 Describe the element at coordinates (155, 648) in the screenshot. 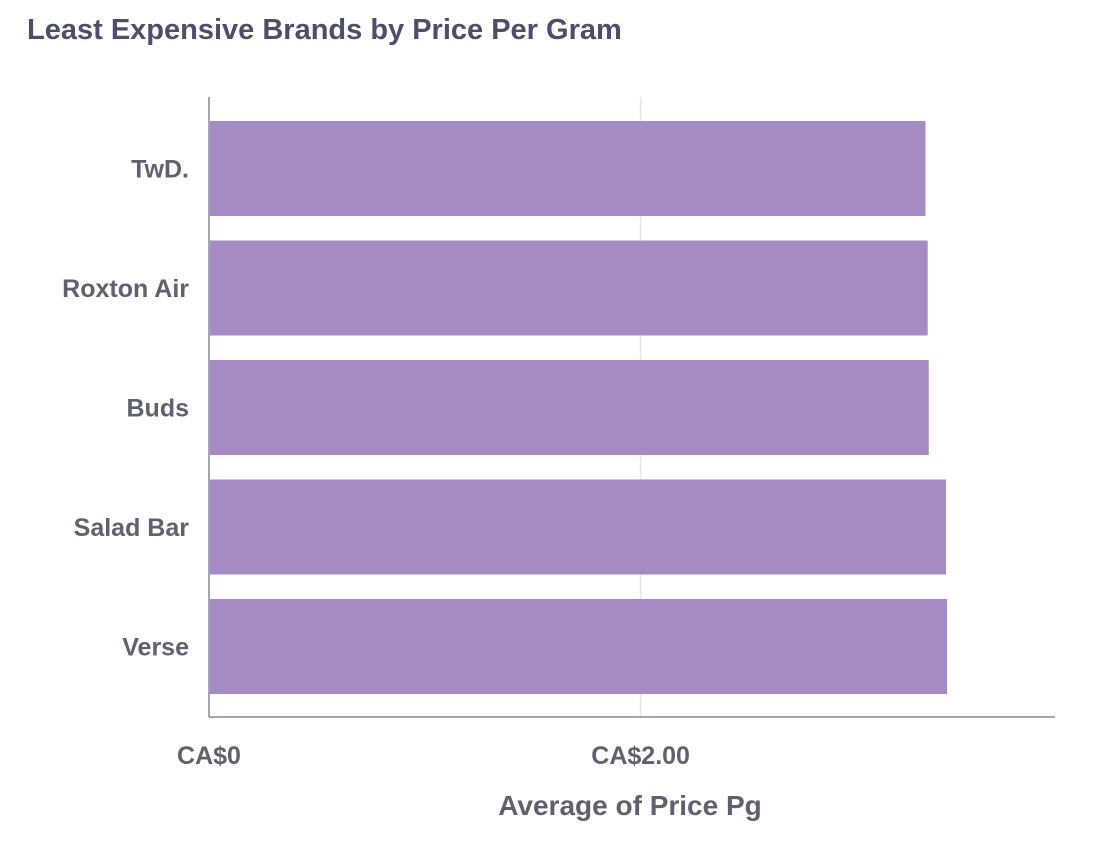

I see `category-label-4: Verse` at that location.